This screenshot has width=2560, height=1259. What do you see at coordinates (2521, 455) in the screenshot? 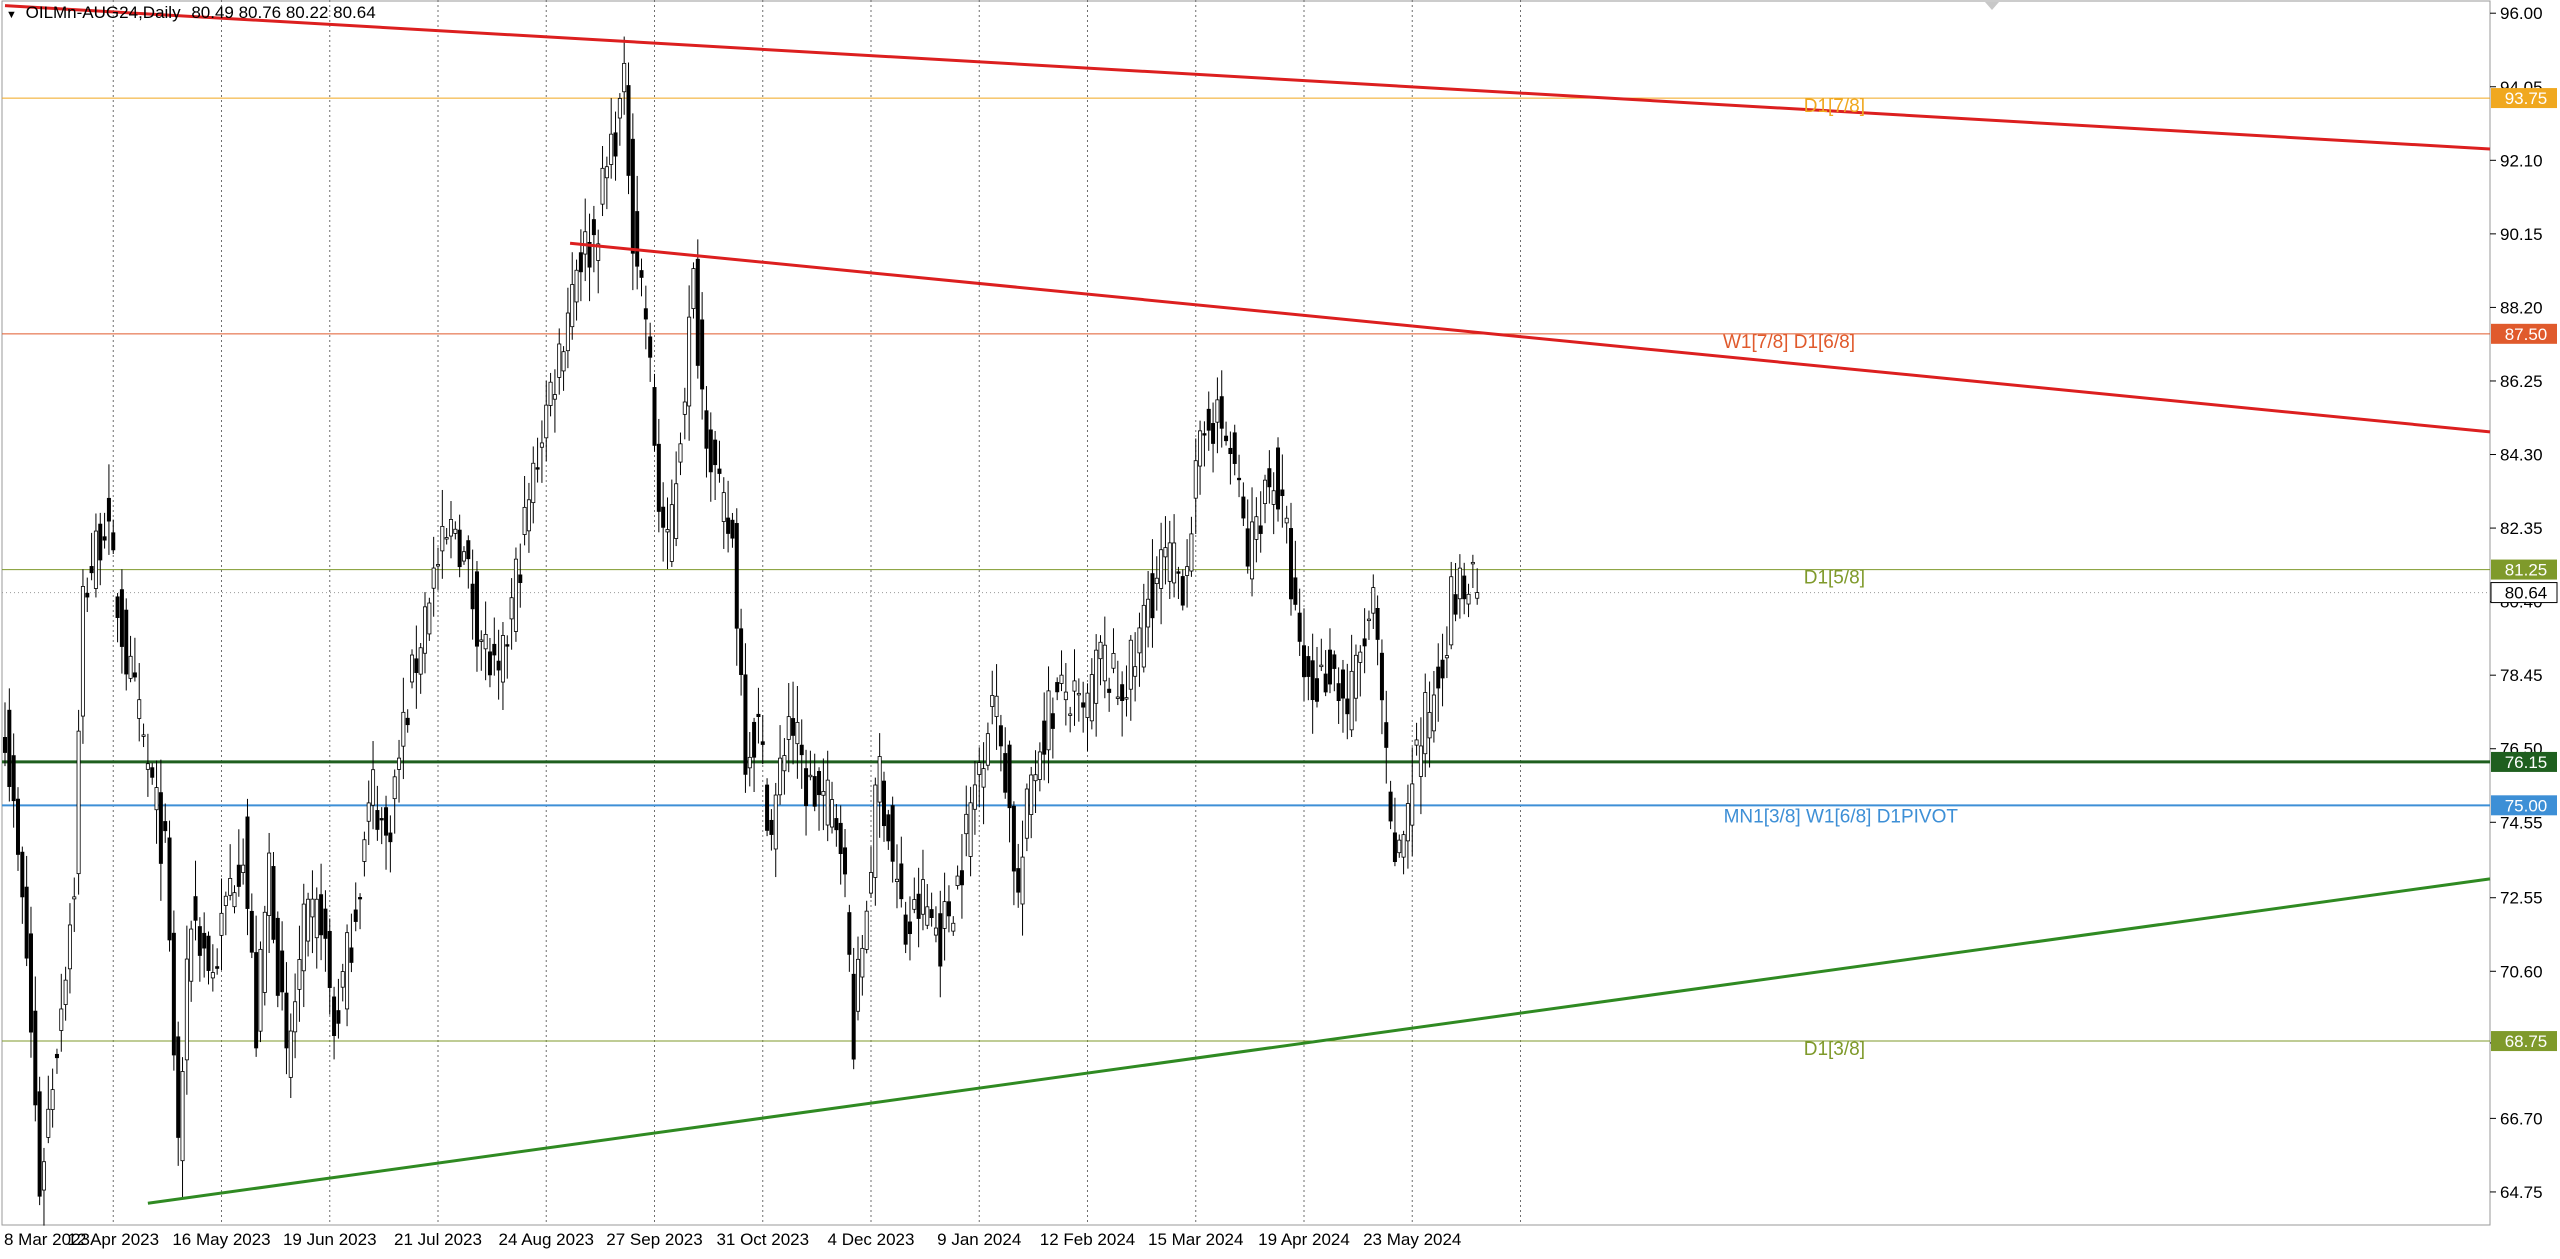
I see `price-tick-label: 84.30` at bounding box center [2521, 455].